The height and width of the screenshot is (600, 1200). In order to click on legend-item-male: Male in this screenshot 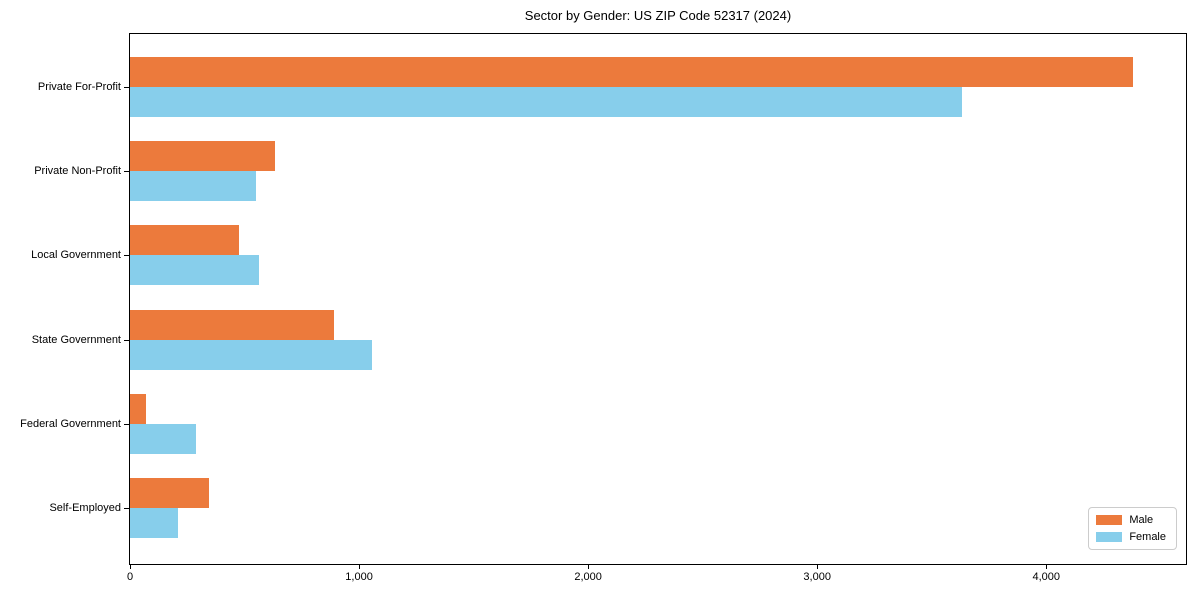, I will do `click(1131, 520)`.